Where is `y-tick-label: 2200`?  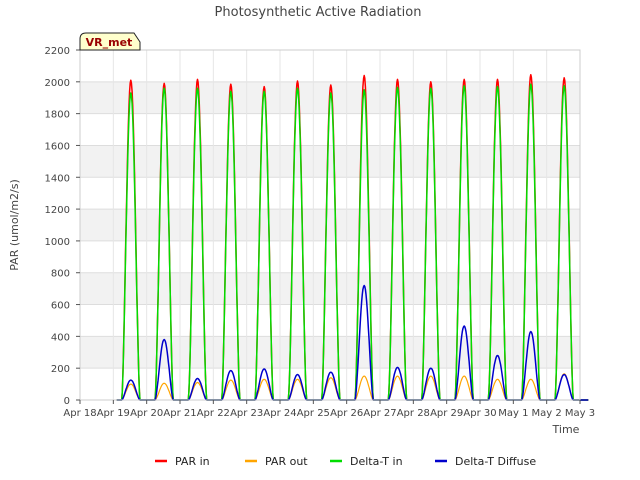 y-tick-label: 2200 is located at coordinates (57, 51).